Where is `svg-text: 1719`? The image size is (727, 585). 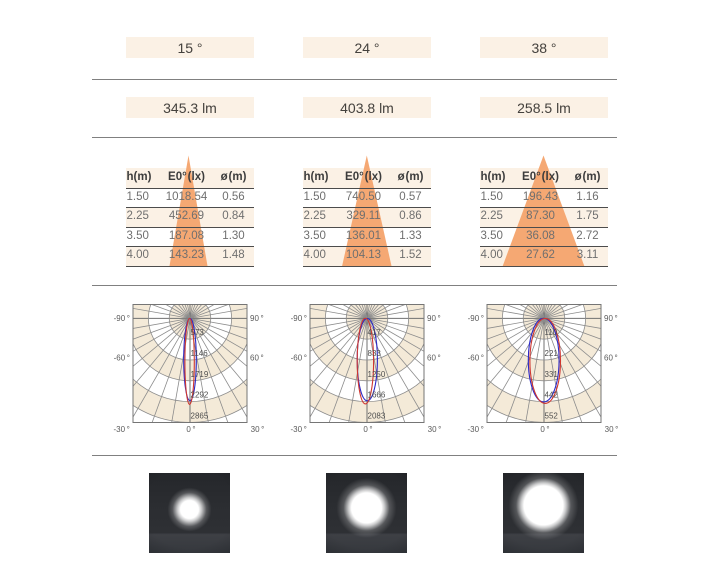
svg-text: 1719 is located at coordinates (200, 374).